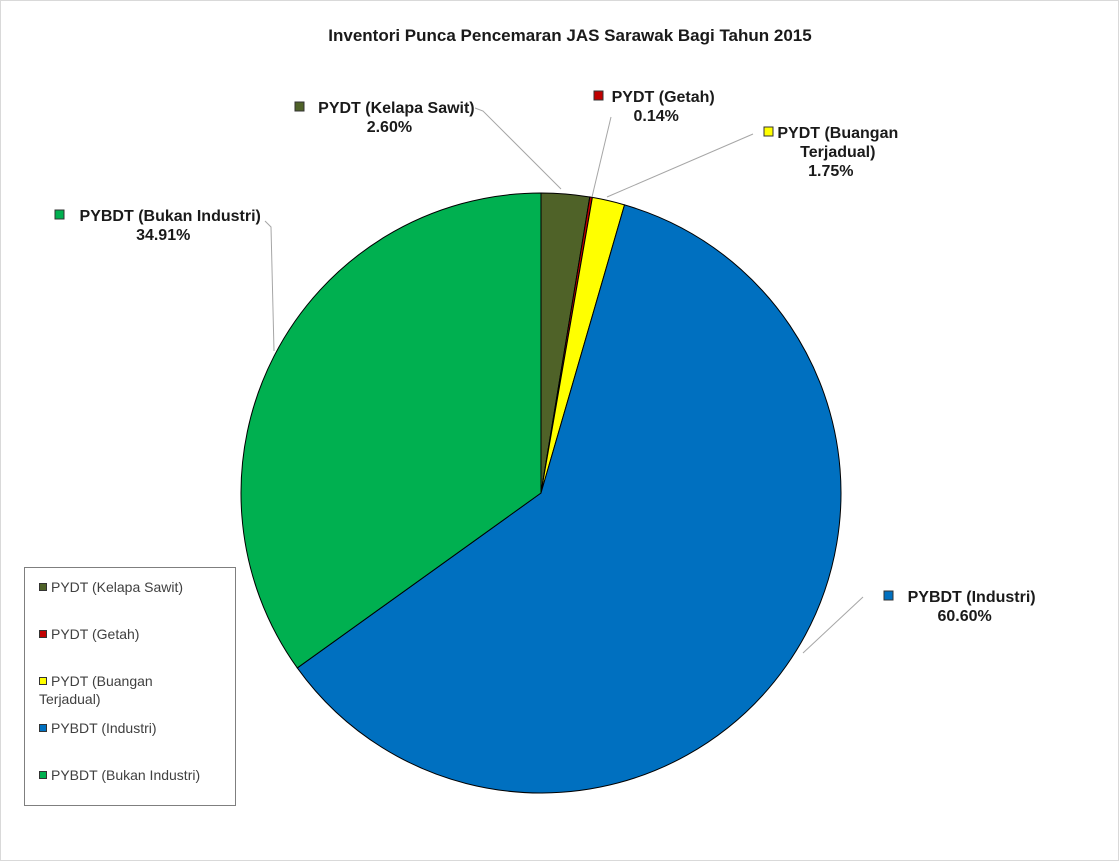  What do you see at coordinates (95, 634) in the screenshot?
I see `legend-label-1: PYDT (Getah)` at bounding box center [95, 634].